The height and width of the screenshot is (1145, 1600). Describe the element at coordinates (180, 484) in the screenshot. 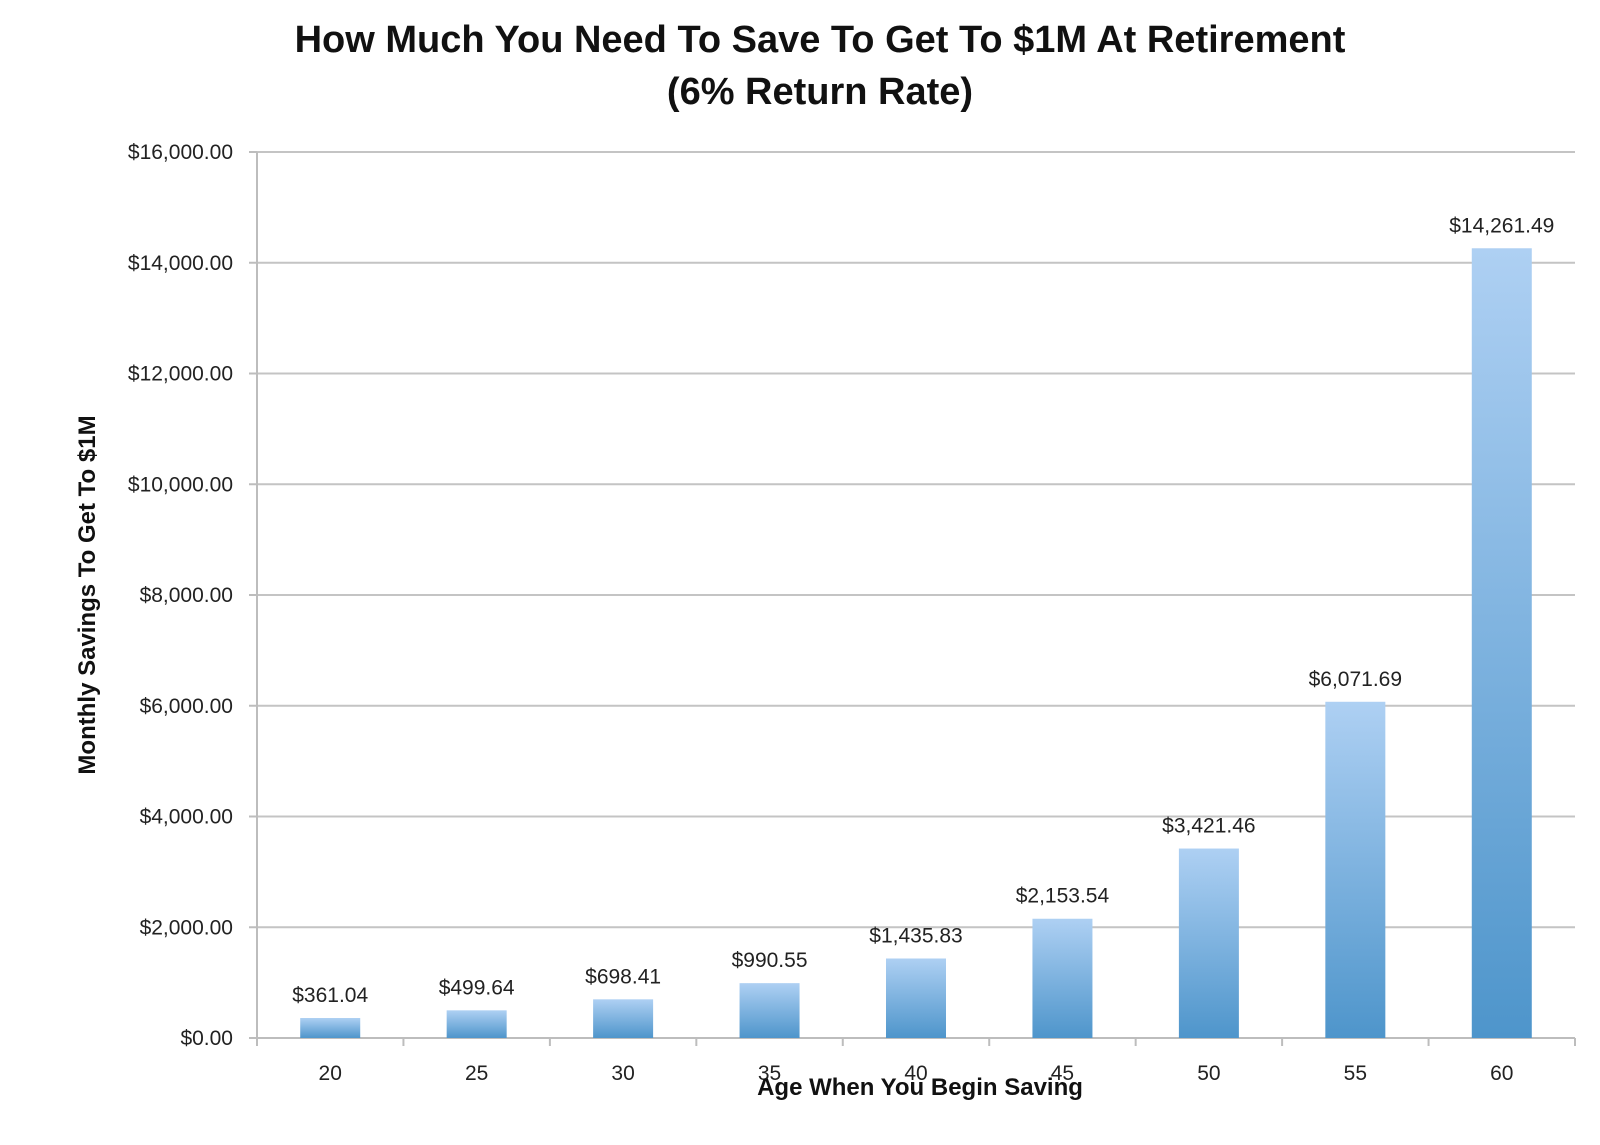

I see `y-tick-label: $10,000.00` at that location.